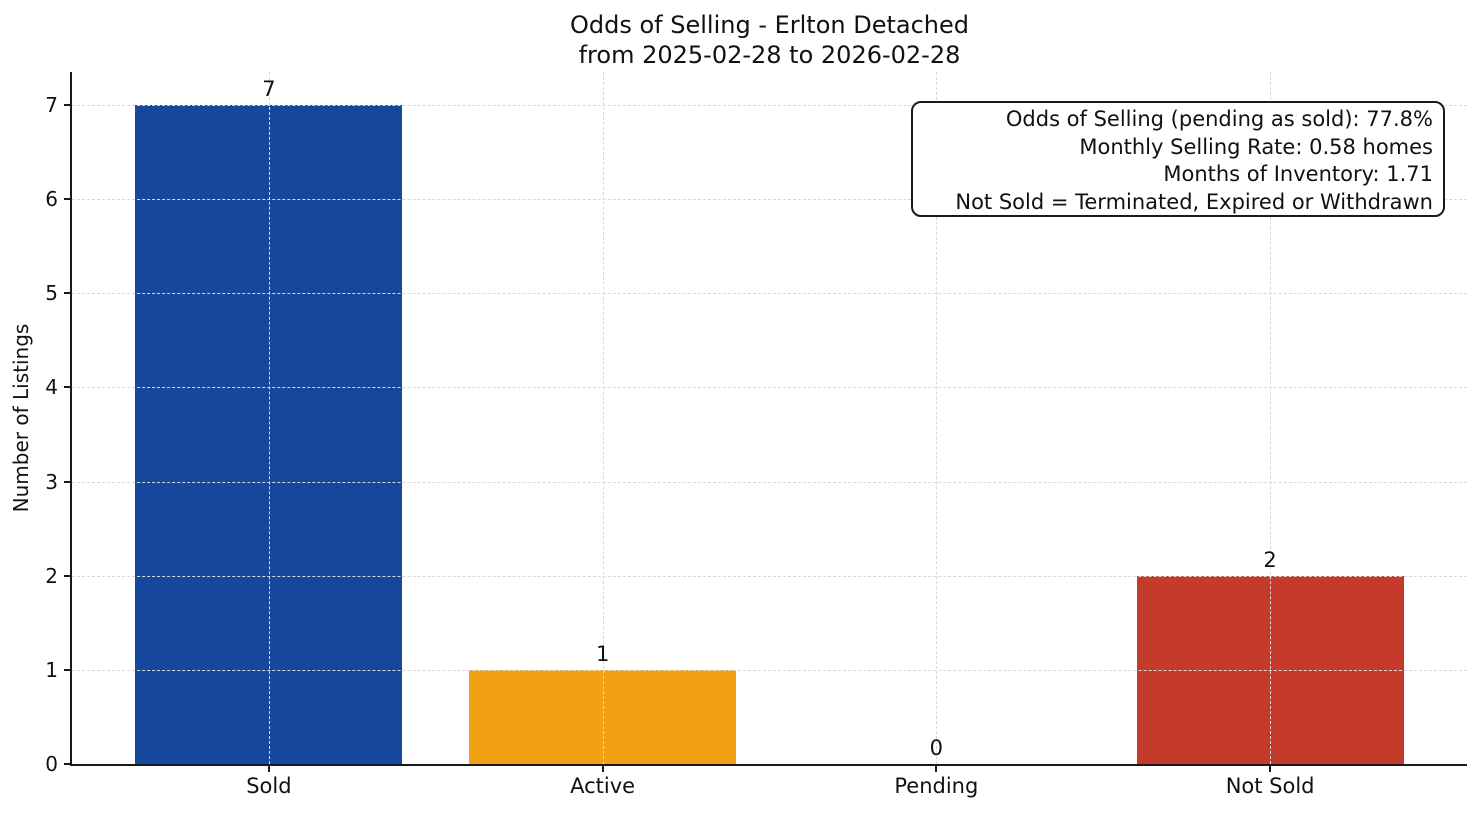 This screenshot has width=1481, height=816. What do you see at coordinates (71, 419) in the screenshot?
I see `y-axis-spine` at bounding box center [71, 419].